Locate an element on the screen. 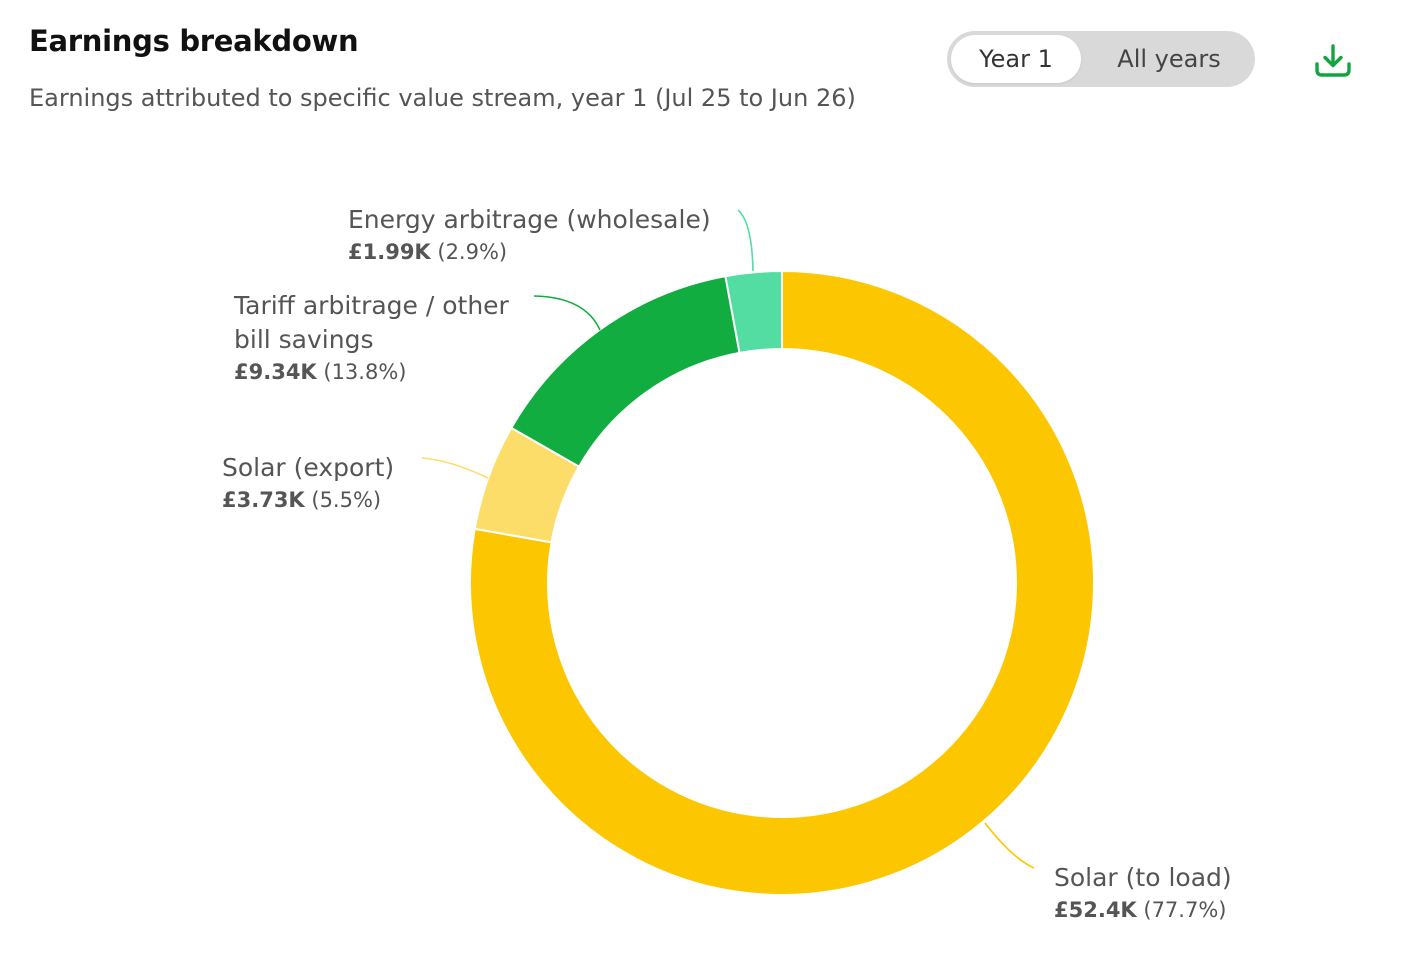 The image size is (1406, 974). leader-line-tariff-arbitrage-other-bill-savings is located at coordinates (567, 313).